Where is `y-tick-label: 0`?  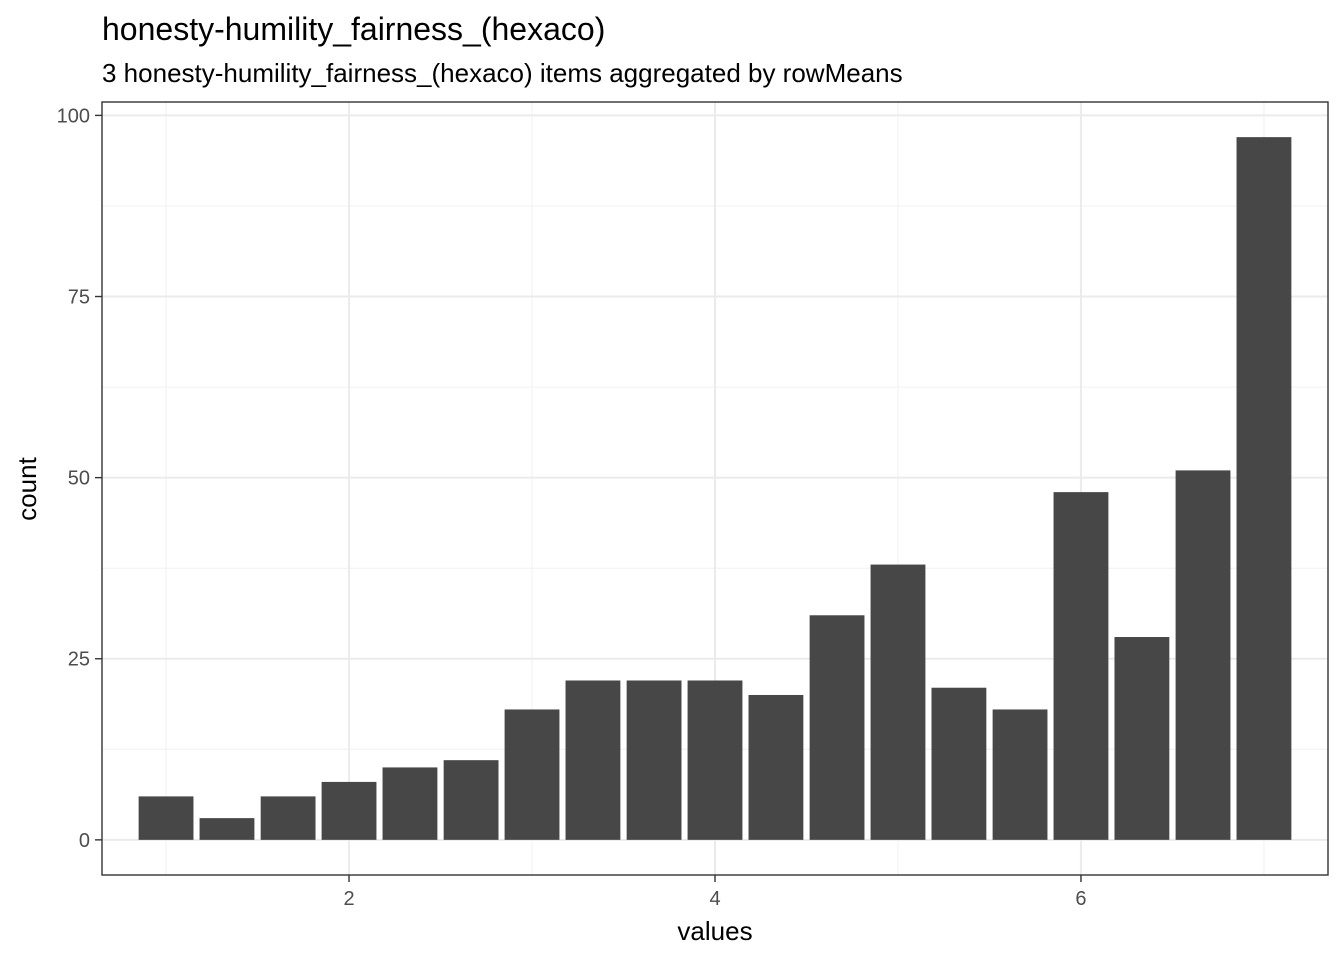 y-tick-label: 0 is located at coordinates (84, 841).